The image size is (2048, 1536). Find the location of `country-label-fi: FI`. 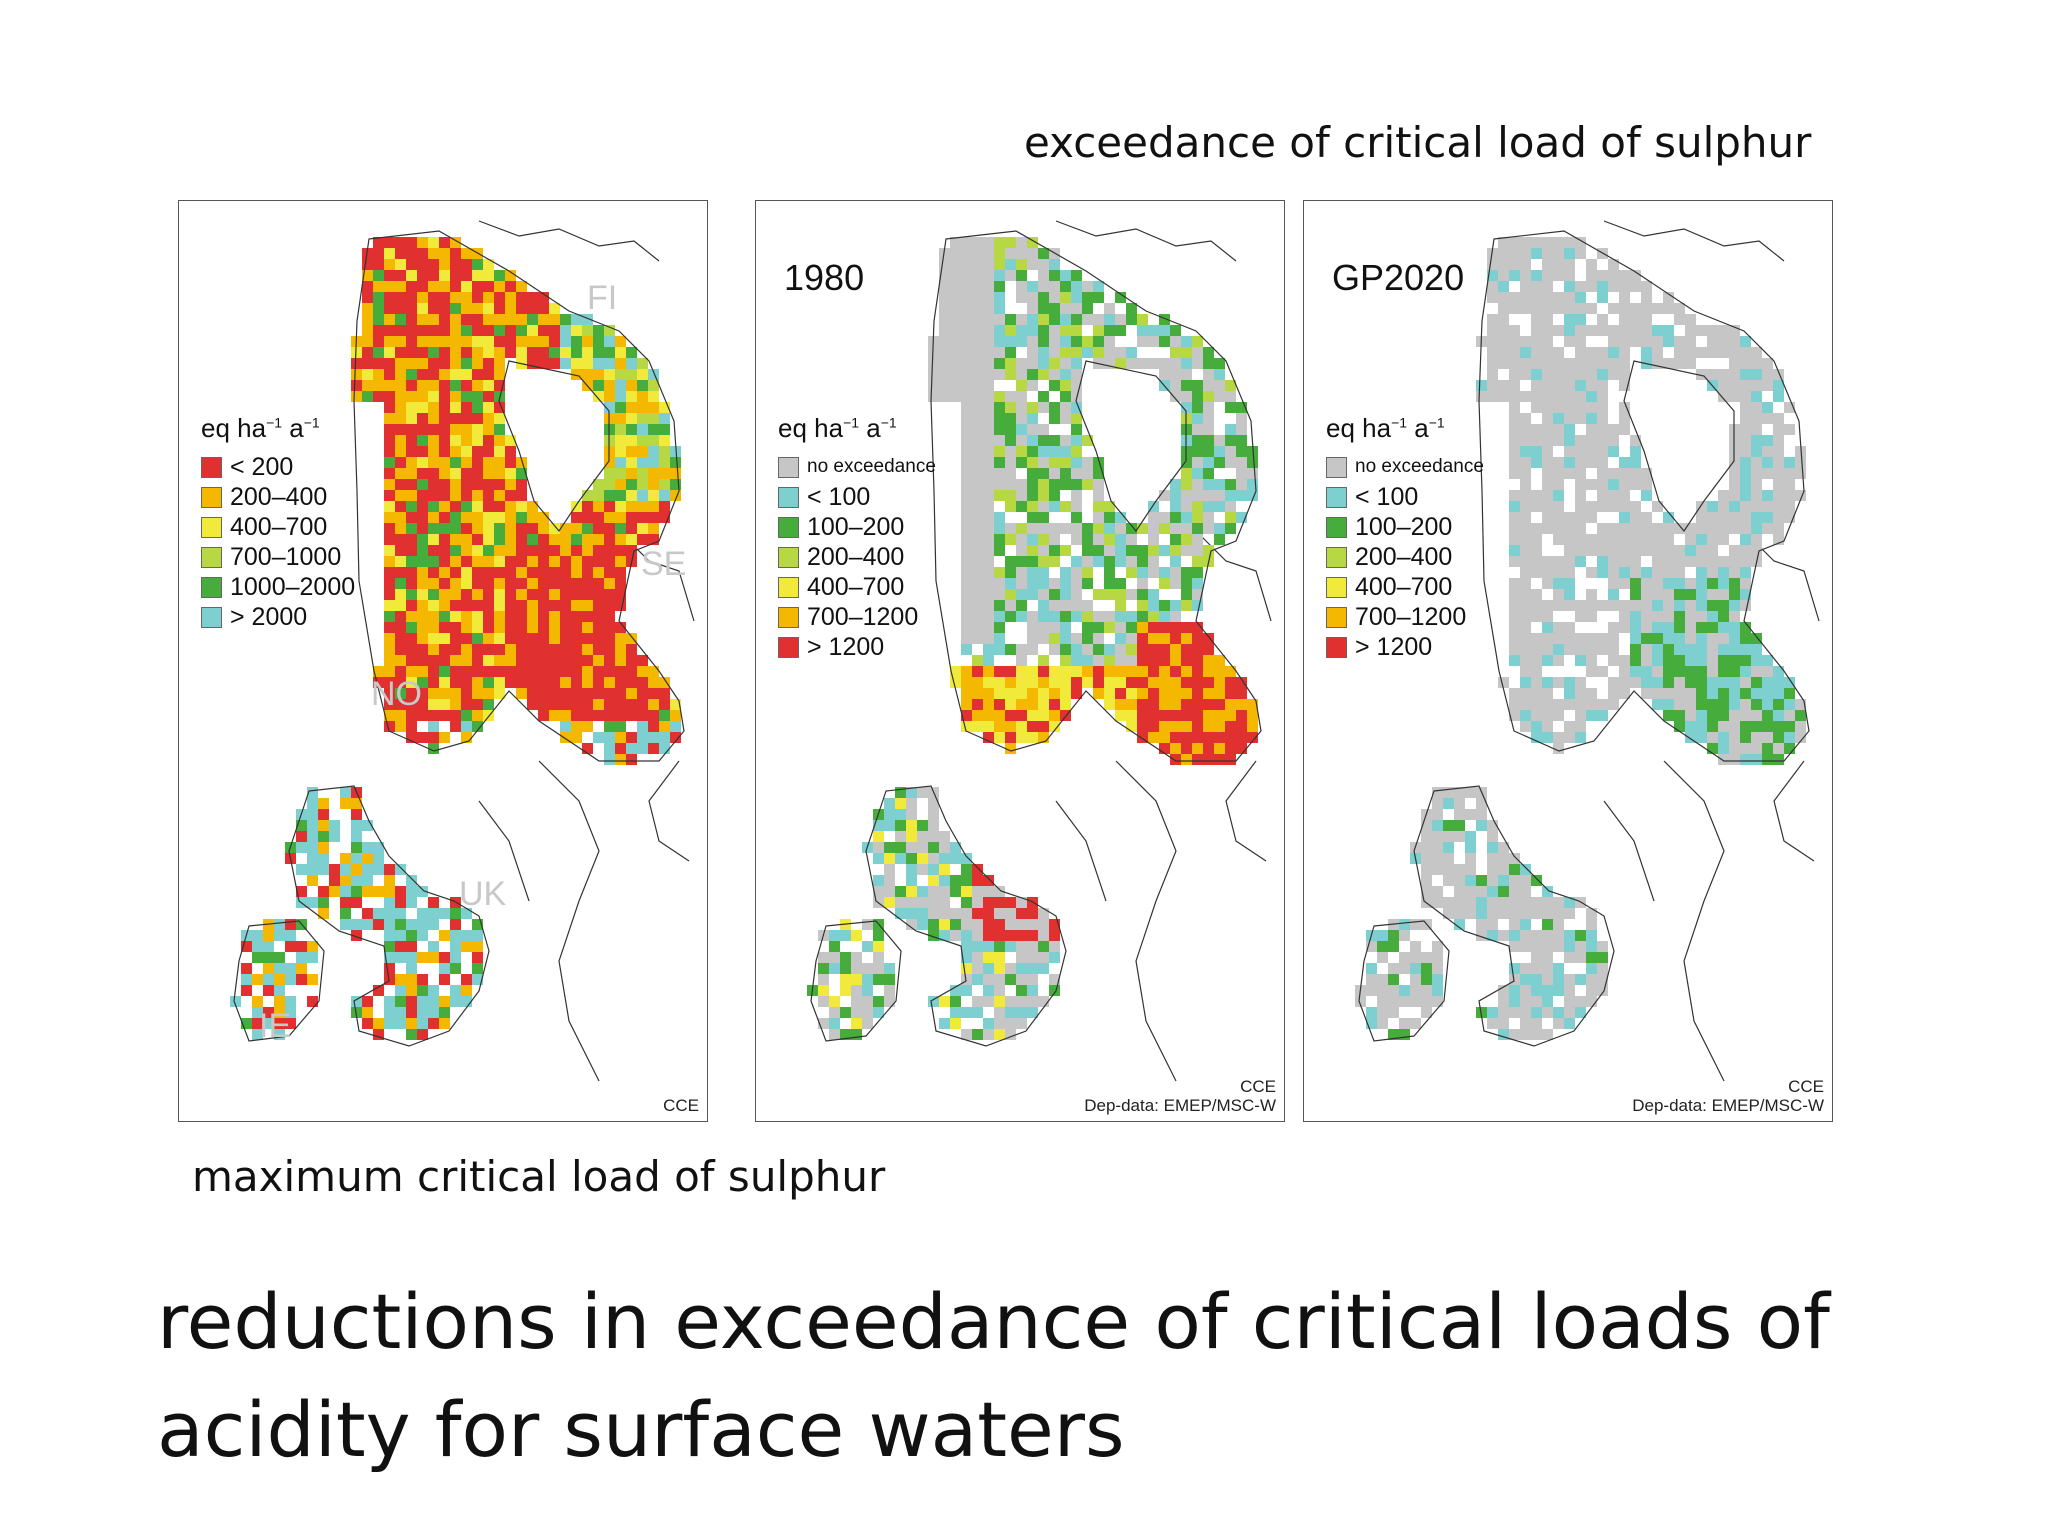

country-label-fi: FI is located at coordinates (602, 298).